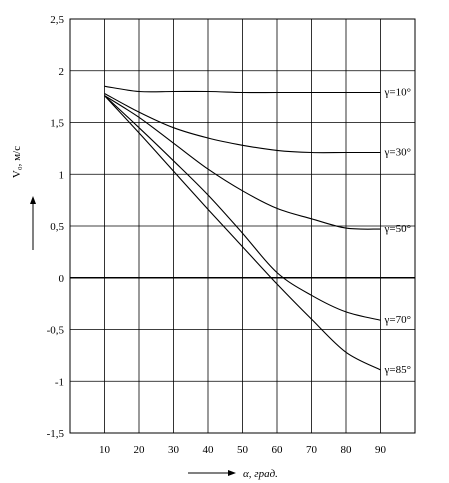 The height and width of the screenshot is (483, 449). What do you see at coordinates (243, 450) in the screenshot?
I see `x-tick-label: 50` at bounding box center [243, 450].